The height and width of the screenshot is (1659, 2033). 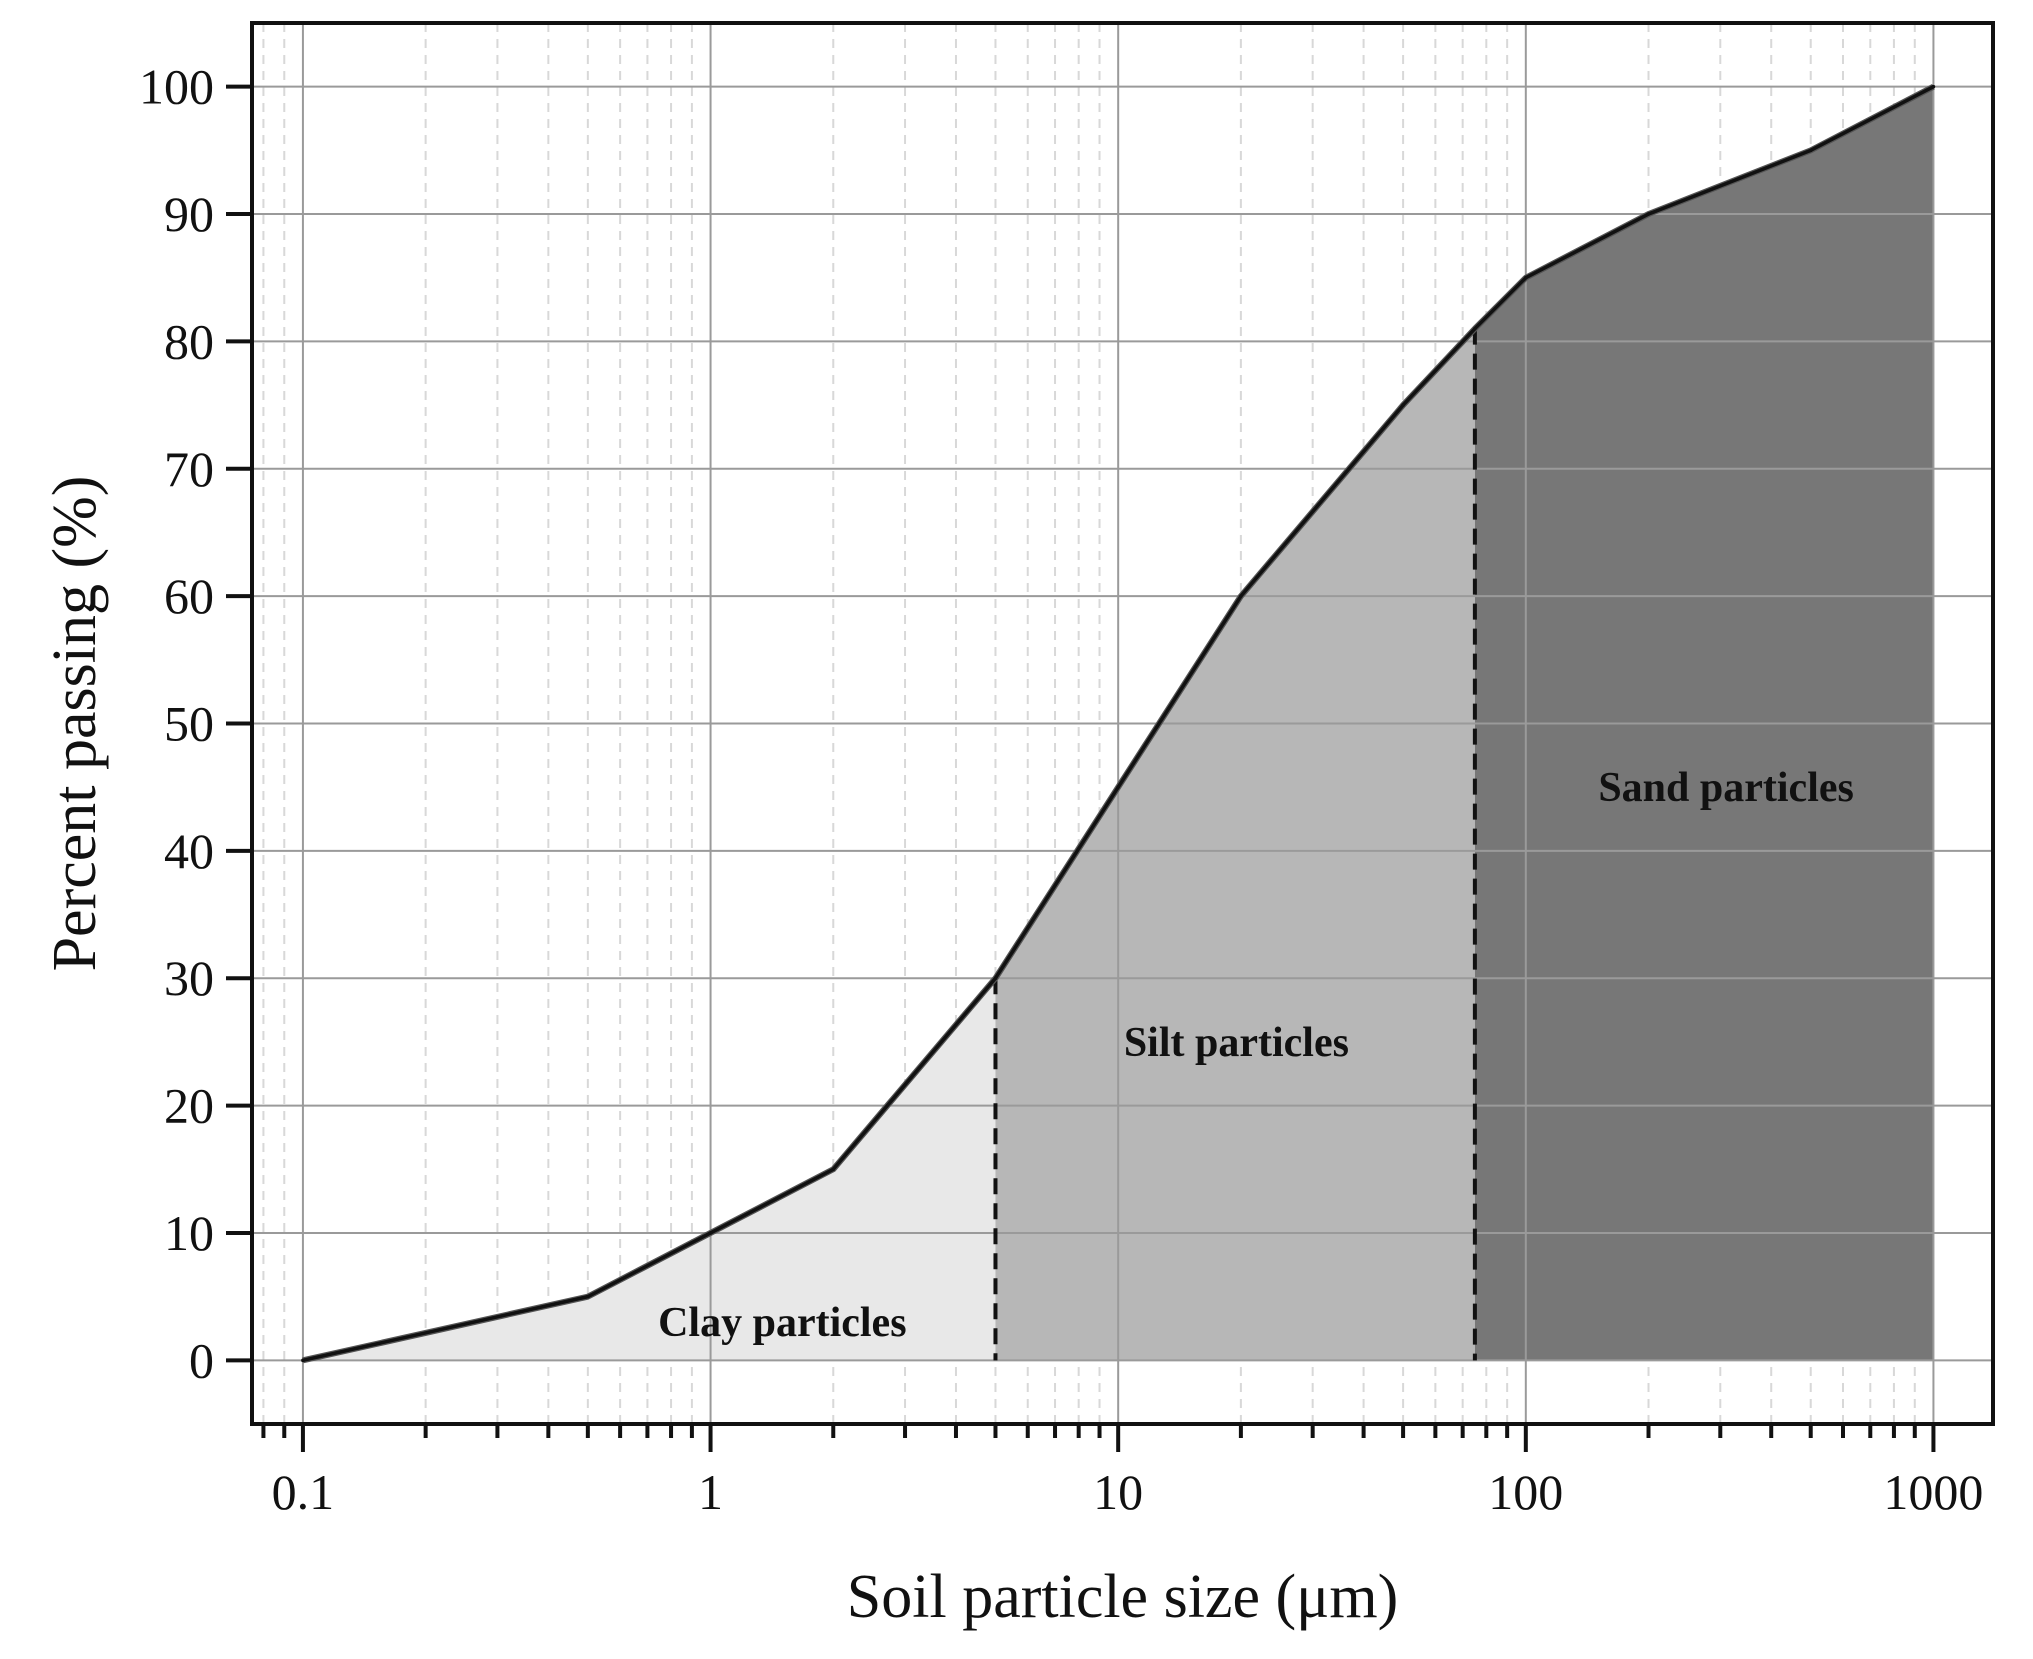 I want to click on y-axis-title: Percent passing (%), so click(x=75, y=724).